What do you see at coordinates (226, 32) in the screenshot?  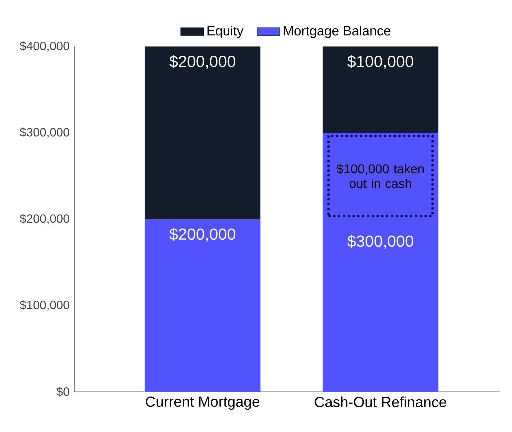 I see `legend-label: Equity` at bounding box center [226, 32].